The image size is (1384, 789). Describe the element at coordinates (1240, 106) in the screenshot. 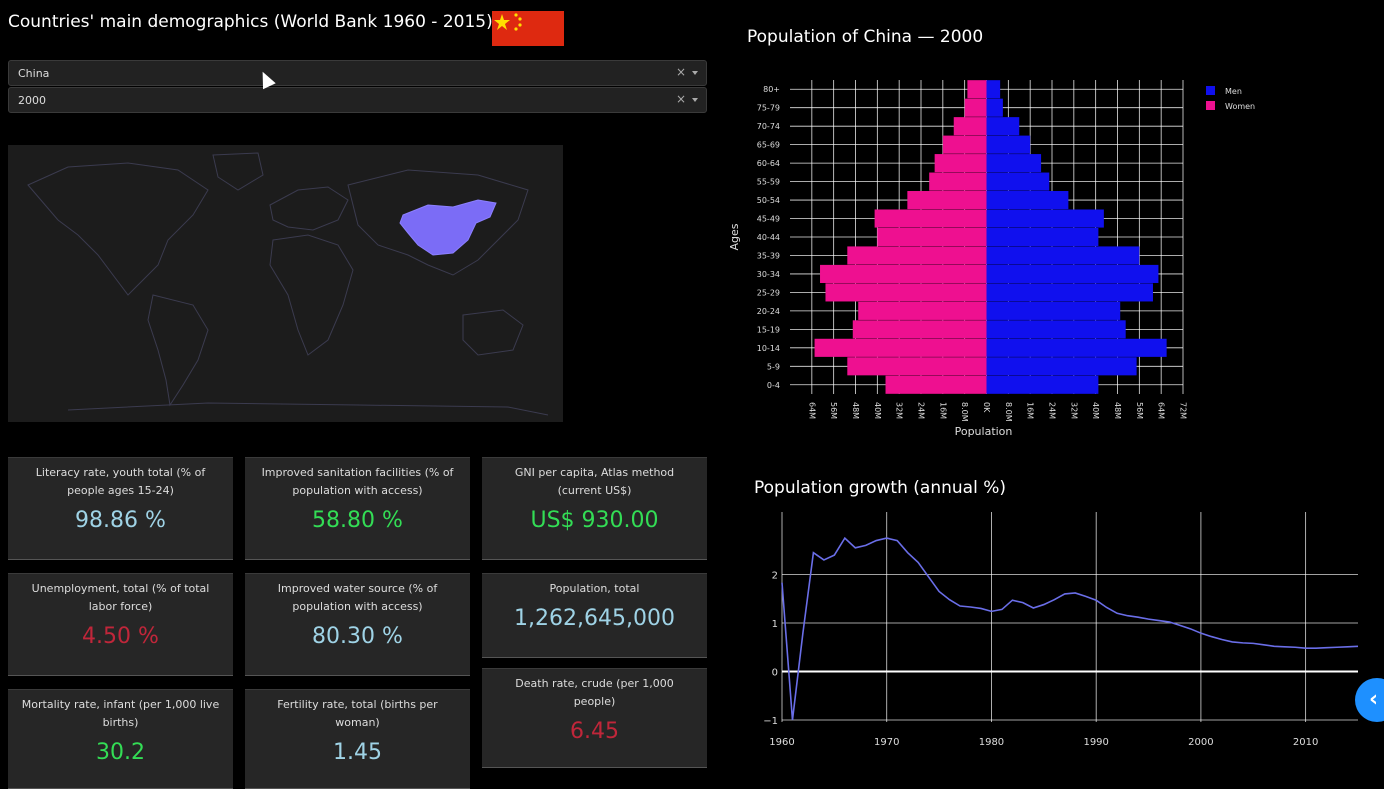

I see `legend-label: Women` at that location.